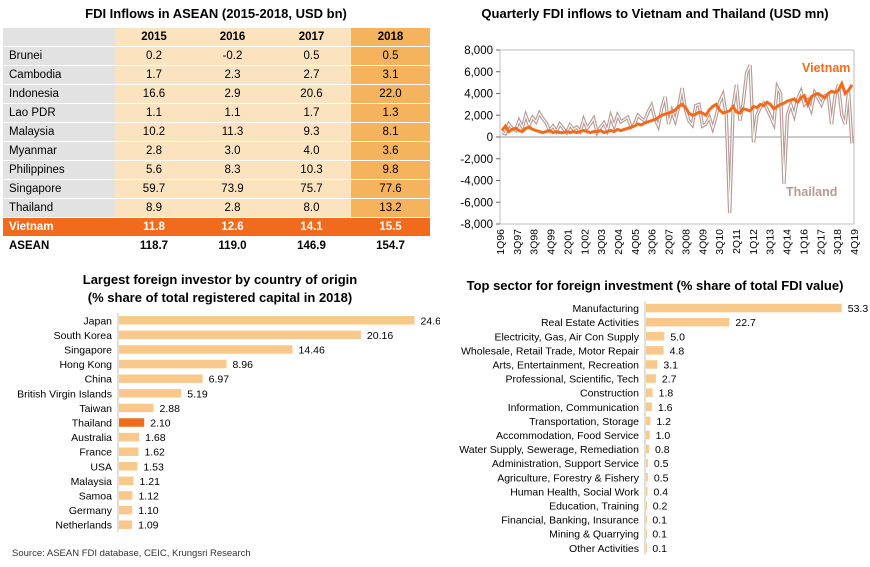 This screenshot has width=870, height=567. What do you see at coordinates (92, 482) in the screenshot?
I see `bar-category-label: Malaysia` at bounding box center [92, 482].